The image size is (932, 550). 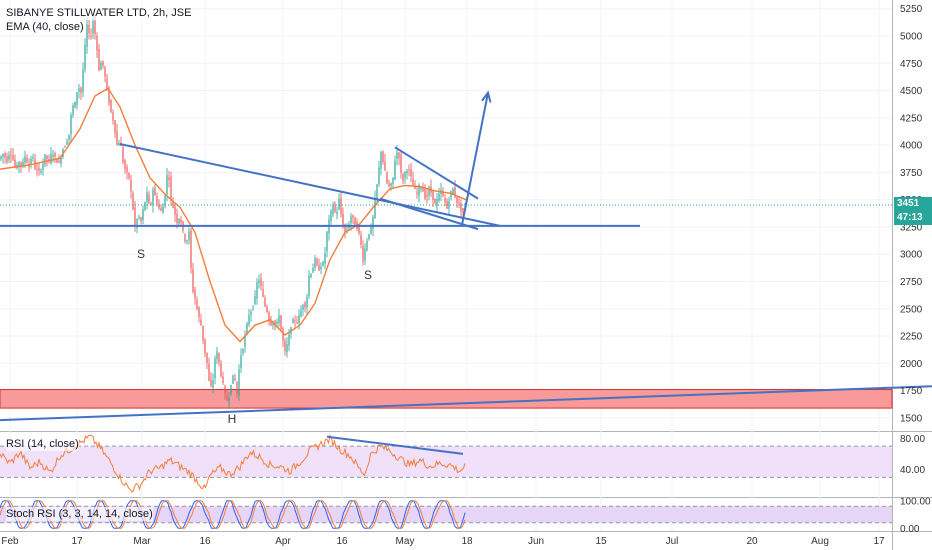 What do you see at coordinates (10, 541) in the screenshot?
I see `x-tick-label: Feb` at bounding box center [10, 541].